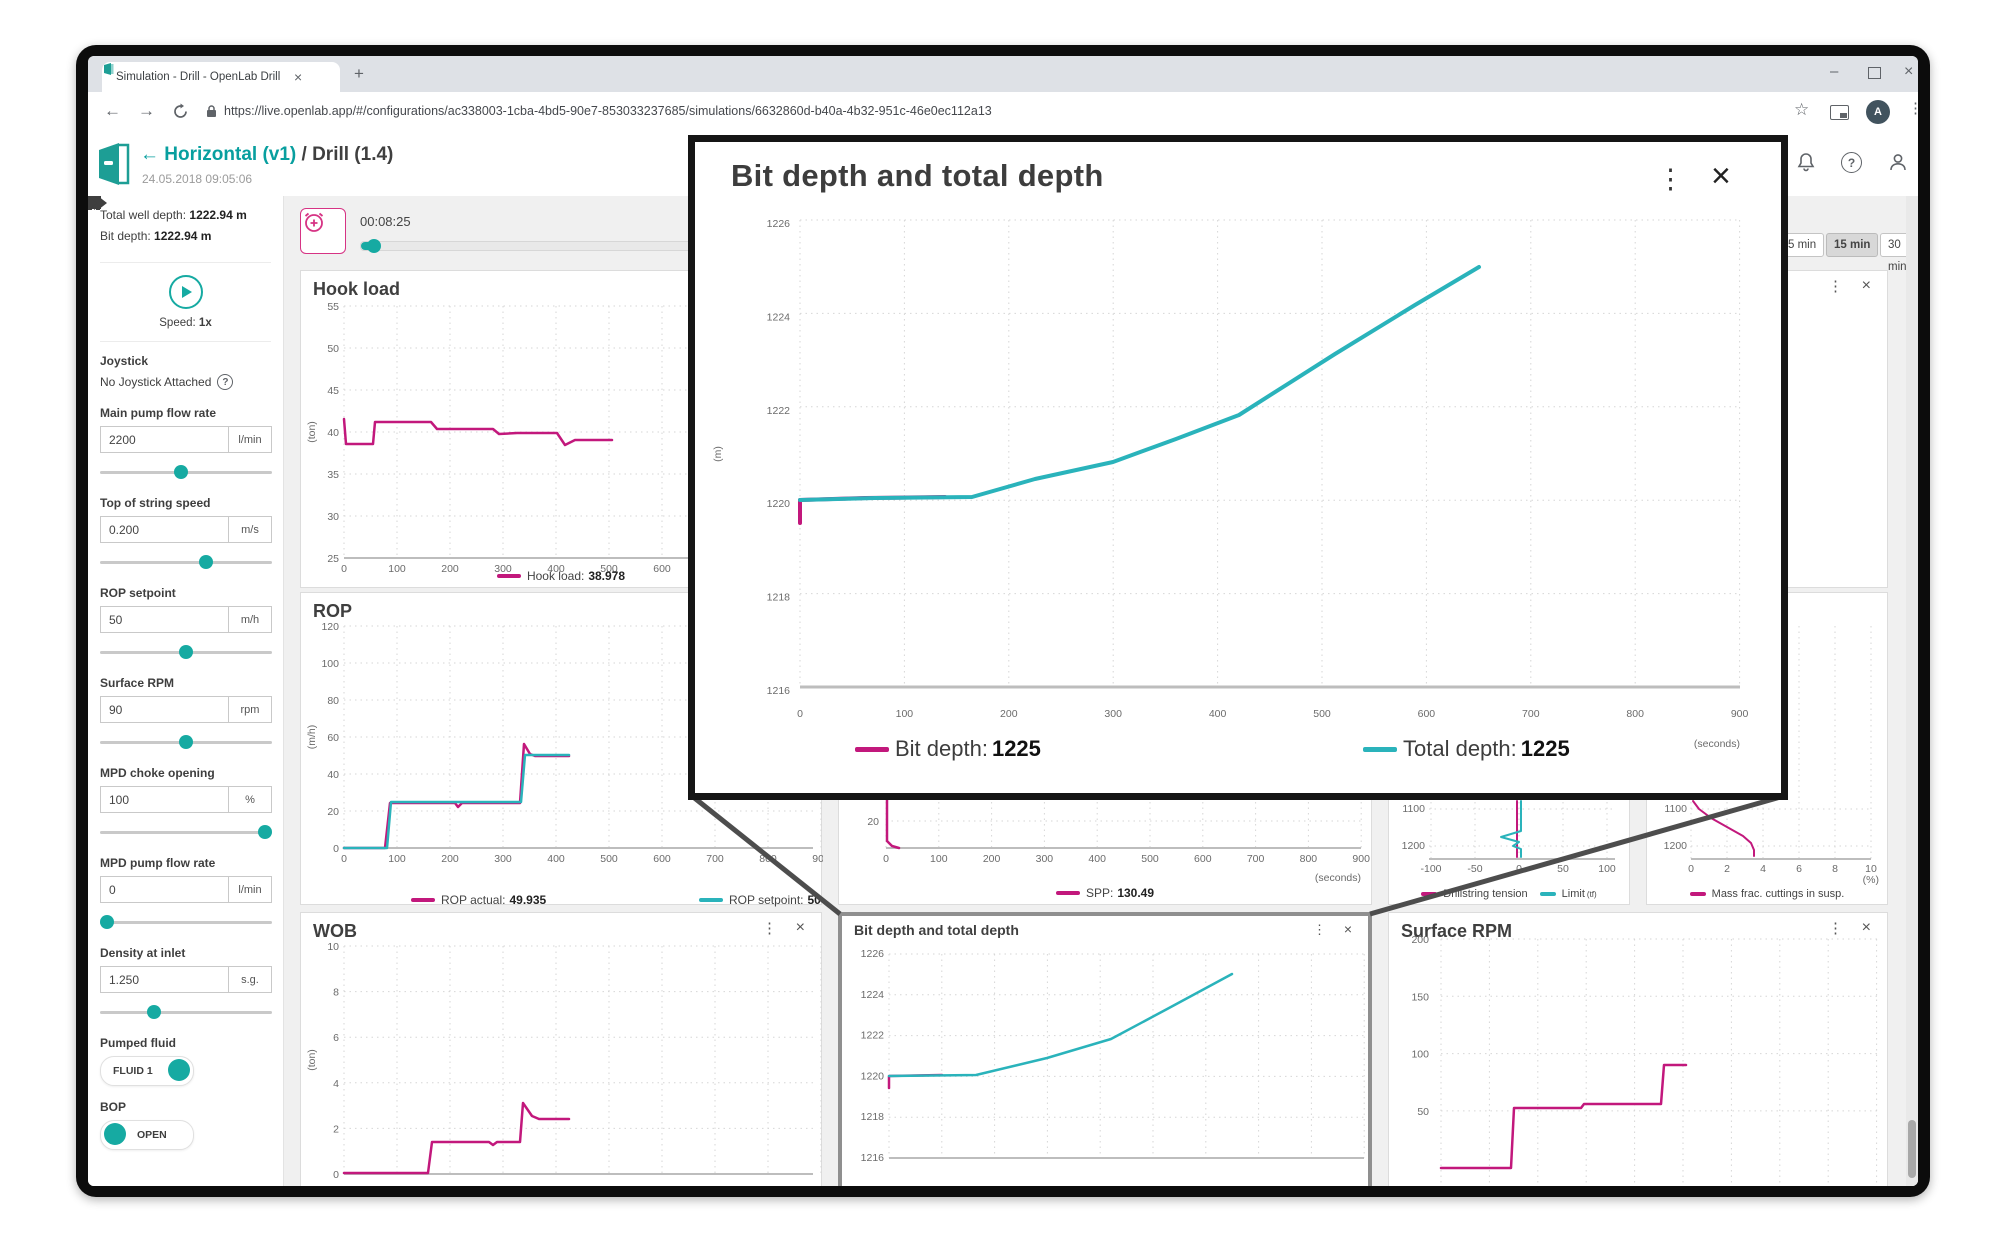 This screenshot has height=1240, width=2000. I want to click on svg-text: 45, so click(333, 391).